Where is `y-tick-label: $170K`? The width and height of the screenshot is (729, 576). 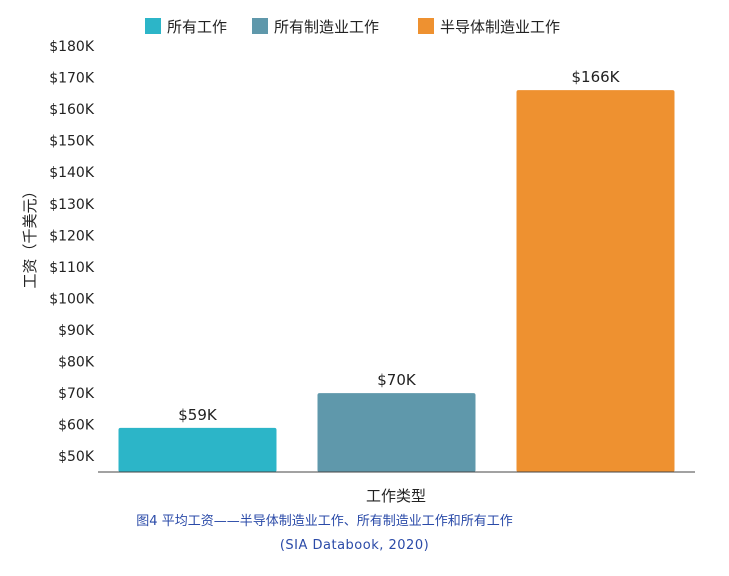 y-tick-label: $170K is located at coordinates (72, 79).